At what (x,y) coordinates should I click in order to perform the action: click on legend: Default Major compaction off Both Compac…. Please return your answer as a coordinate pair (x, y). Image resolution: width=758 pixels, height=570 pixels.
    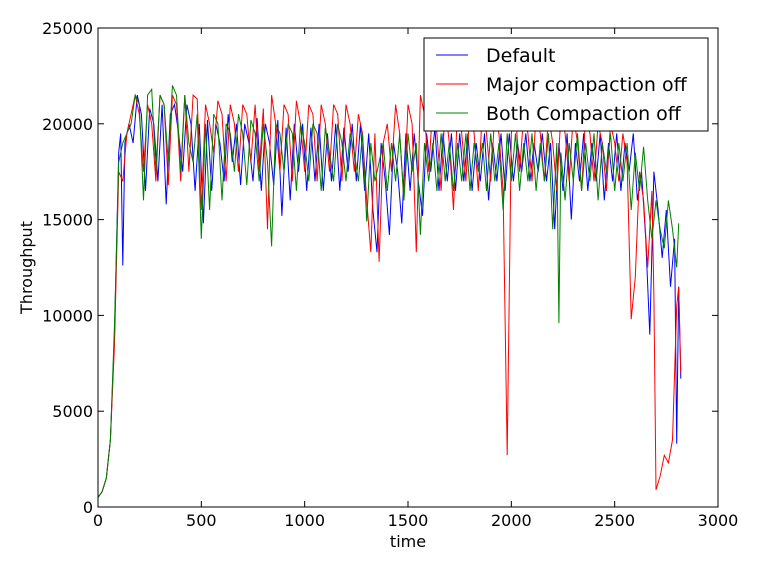
    Looking at the image, I should click on (566, 84).